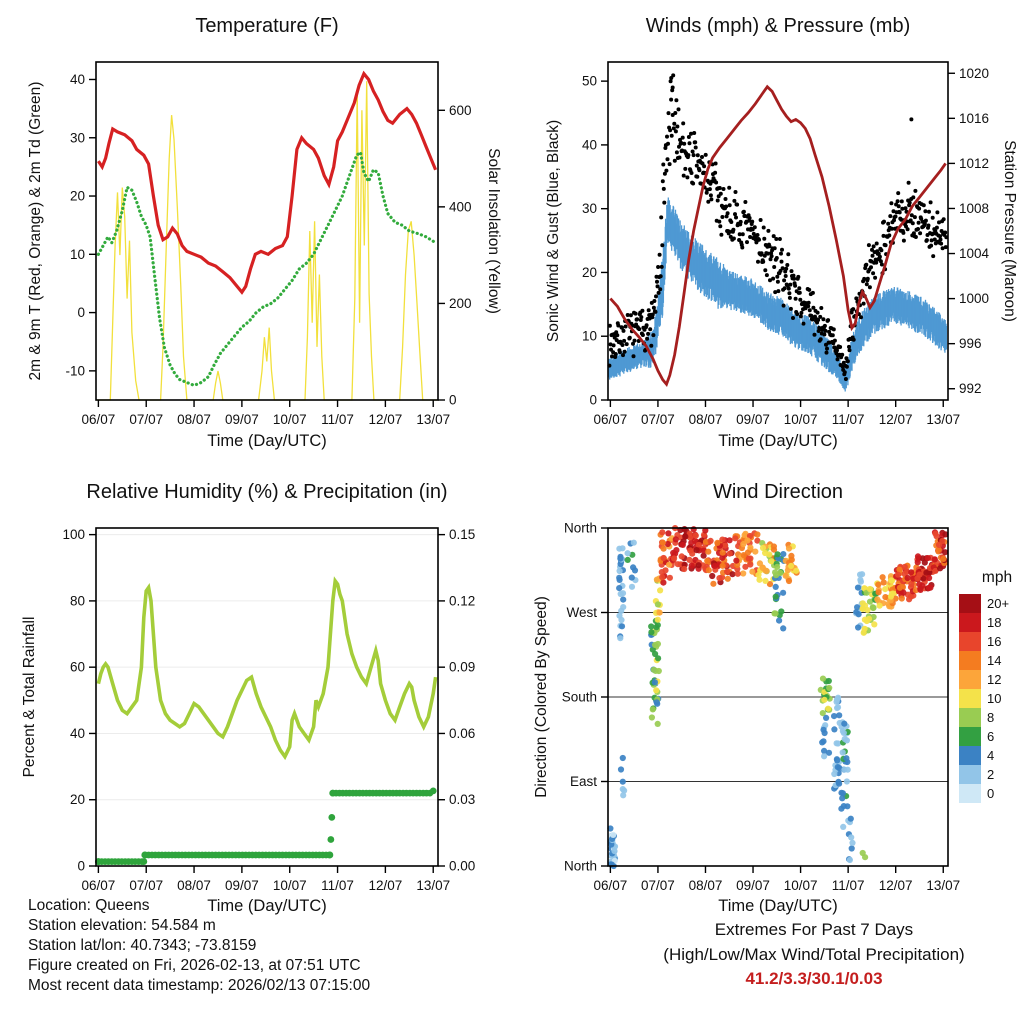 The width and height of the screenshot is (1024, 1024). Describe the element at coordinates (493, 231) in the screenshot. I see `y-axis-label-right: Solar Insolation (Yellow)` at that location.